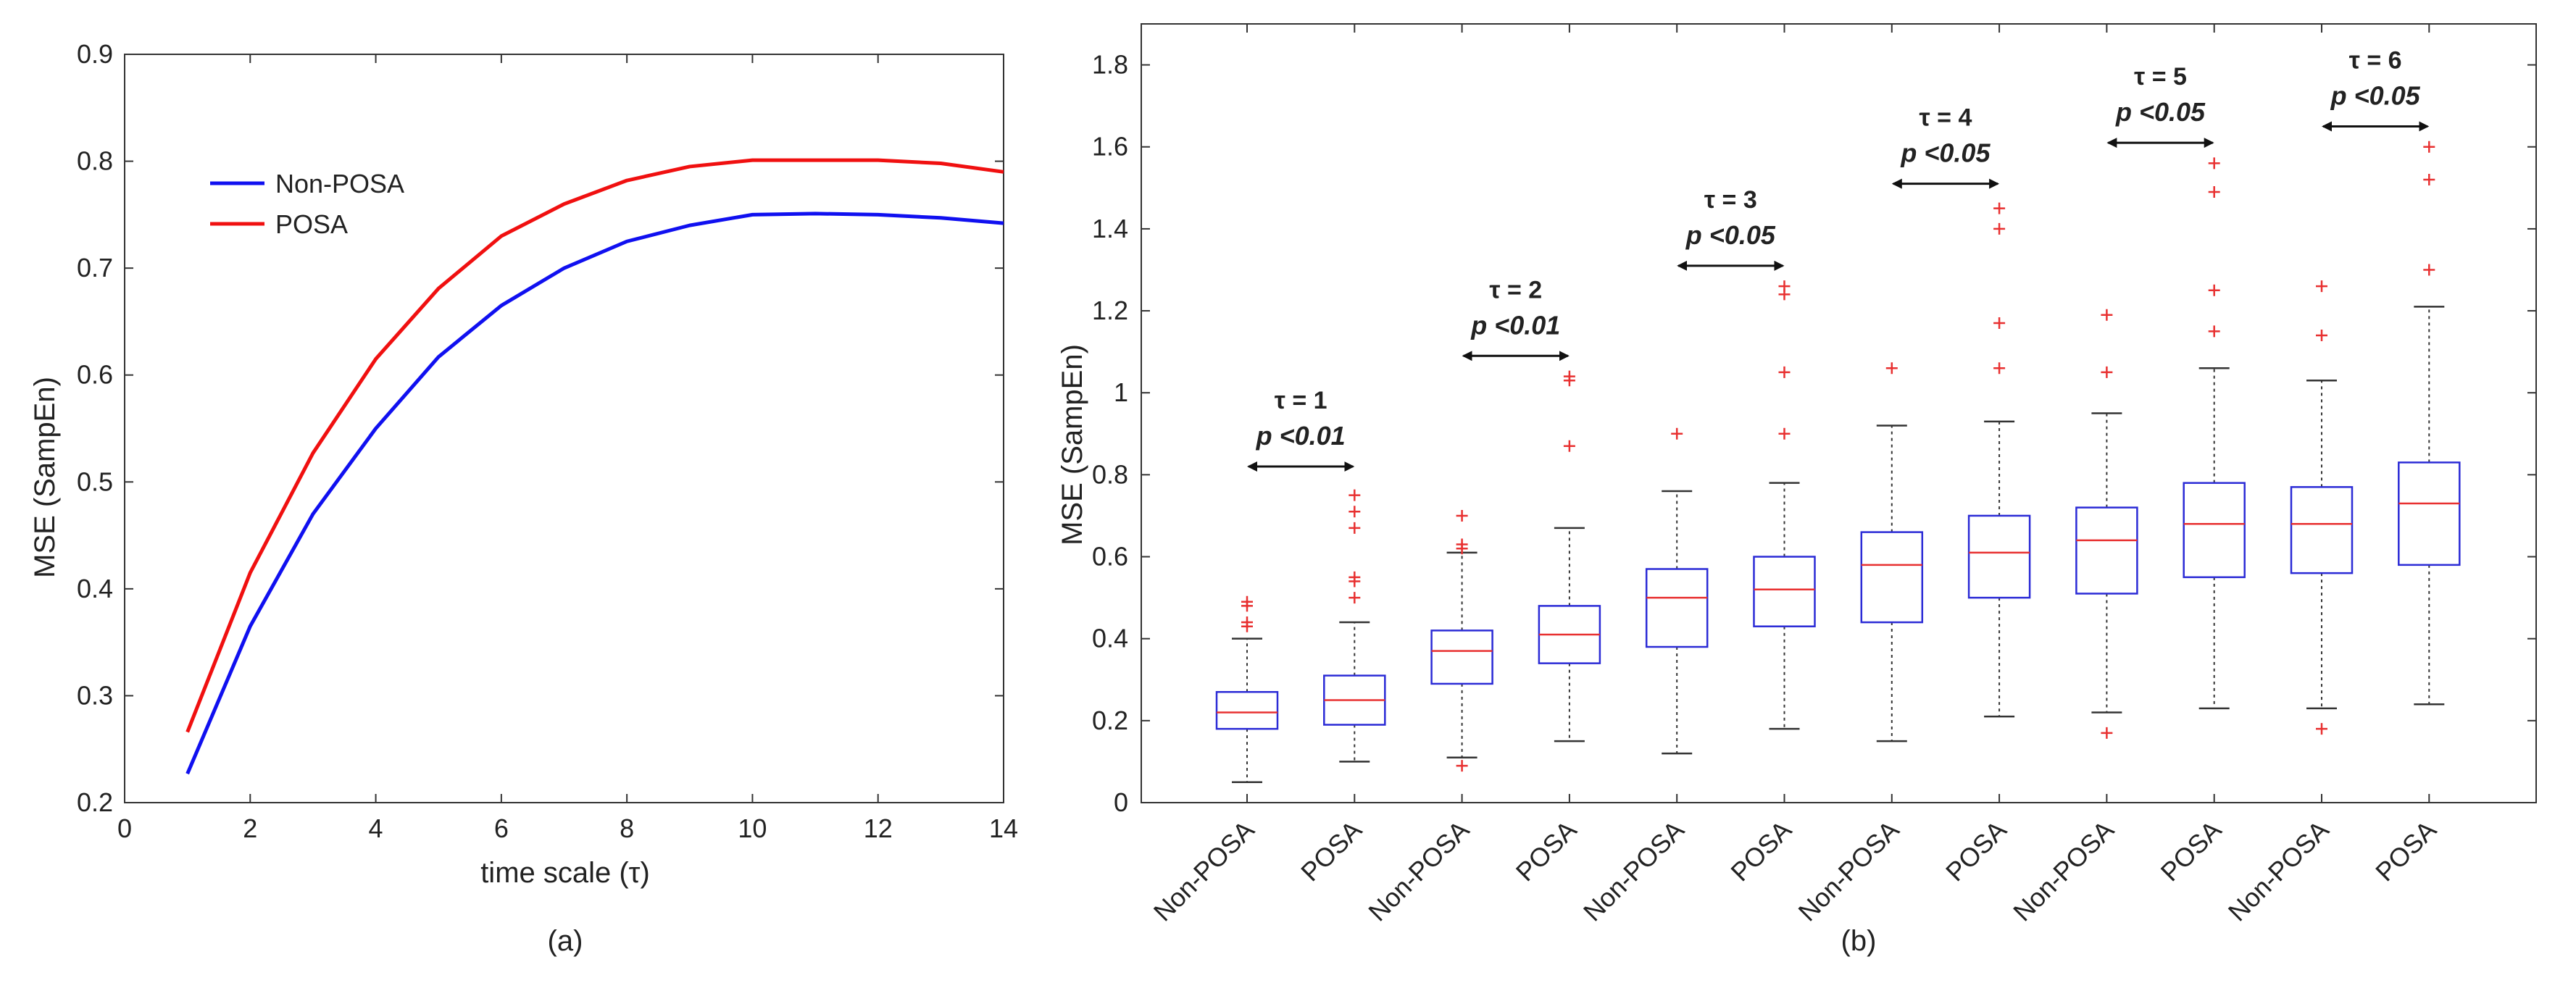  Describe the element at coordinates (2160, 77) in the screenshot. I see `annotation-tau: τ = 5` at that location.